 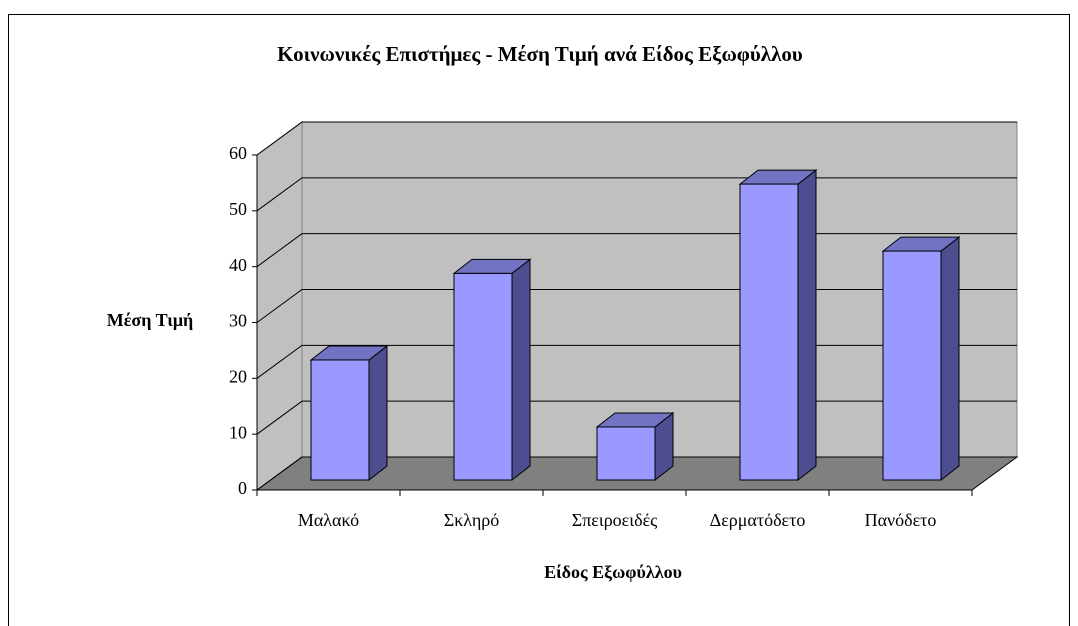 What do you see at coordinates (238, 153) in the screenshot?
I see `y-tick-label: 60` at bounding box center [238, 153].